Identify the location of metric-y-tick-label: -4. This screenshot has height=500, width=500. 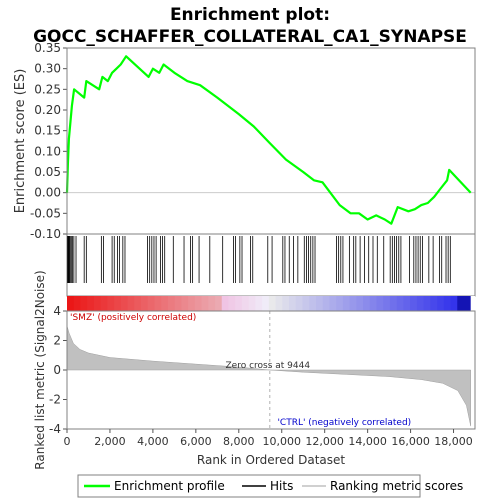
(55, 429).